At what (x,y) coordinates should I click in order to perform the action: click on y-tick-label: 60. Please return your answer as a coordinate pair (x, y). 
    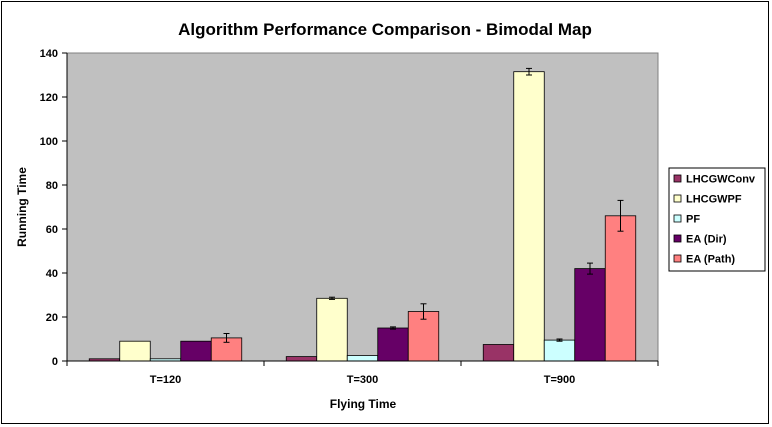
    Looking at the image, I should click on (52, 230).